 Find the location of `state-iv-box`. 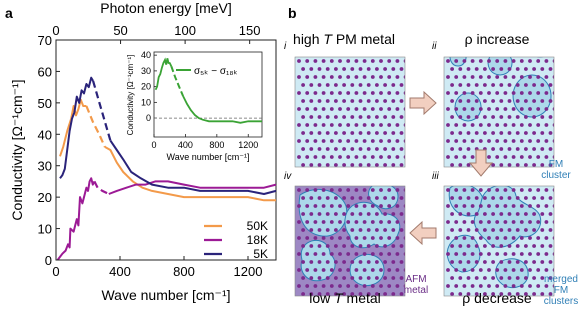

state-iv-box is located at coordinates (353, 241).